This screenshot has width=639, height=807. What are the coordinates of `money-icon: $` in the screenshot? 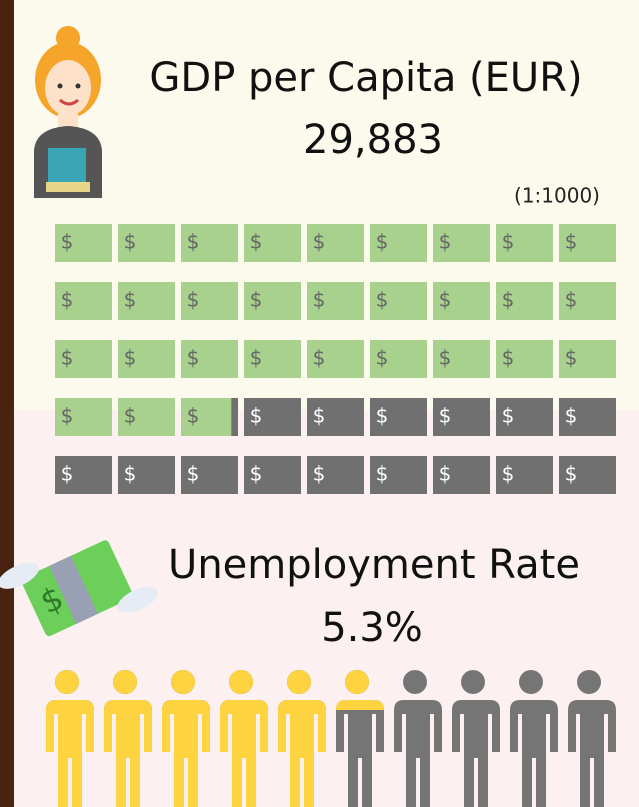 It's located at (79, 588).